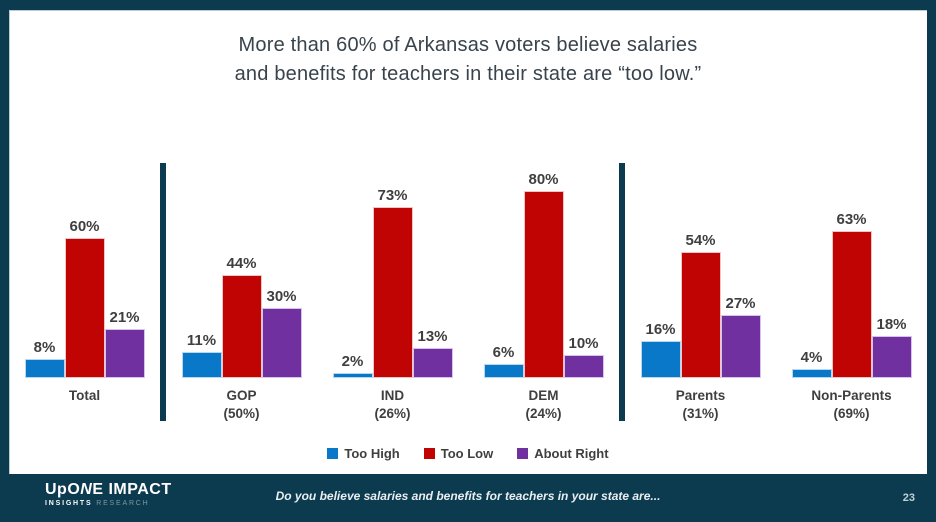 This screenshot has height=522, width=936. Describe the element at coordinates (700, 404) in the screenshot. I see `category-label-parents: Parents (31%)` at that location.